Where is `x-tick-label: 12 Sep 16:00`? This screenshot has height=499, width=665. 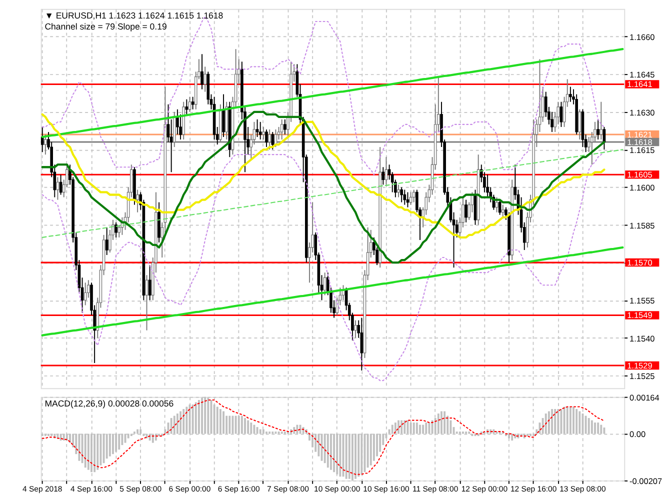
x-tick-label: 12 Sep 16:00 is located at coordinates (534, 489).